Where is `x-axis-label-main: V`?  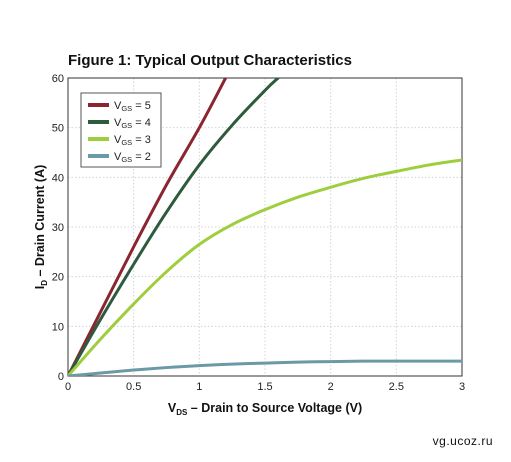
x-axis-label-main: V is located at coordinates (172, 408).